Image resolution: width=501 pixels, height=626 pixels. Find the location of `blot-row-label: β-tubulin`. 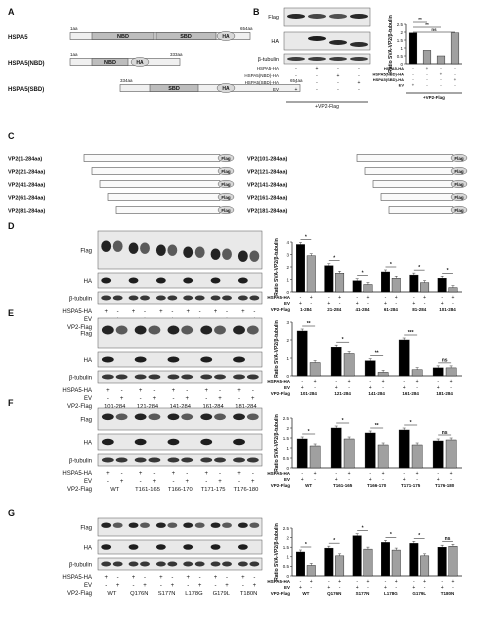

blot-row-label: β-tubulin is located at coordinates (80, 566).